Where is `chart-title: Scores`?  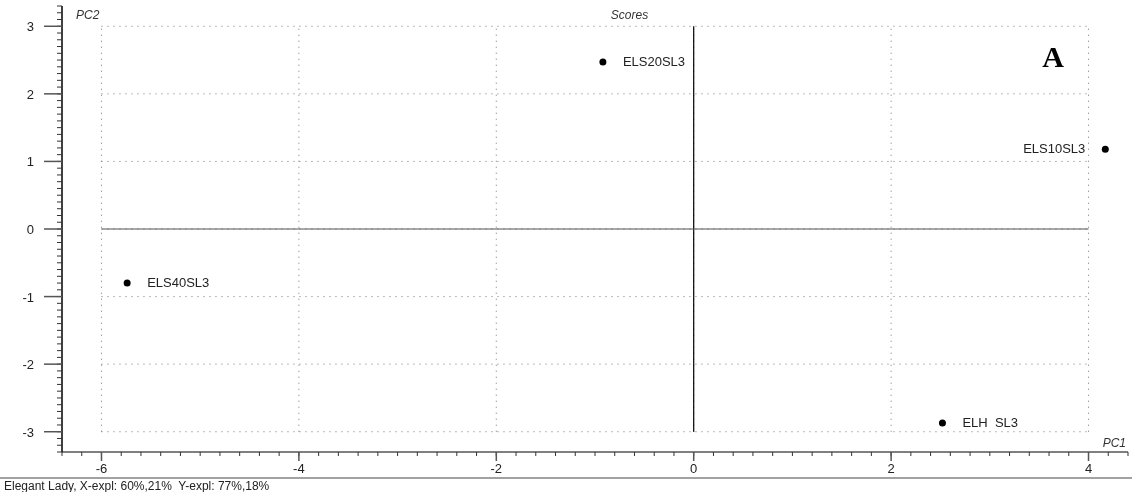 chart-title: Scores is located at coordinates (629, 15).